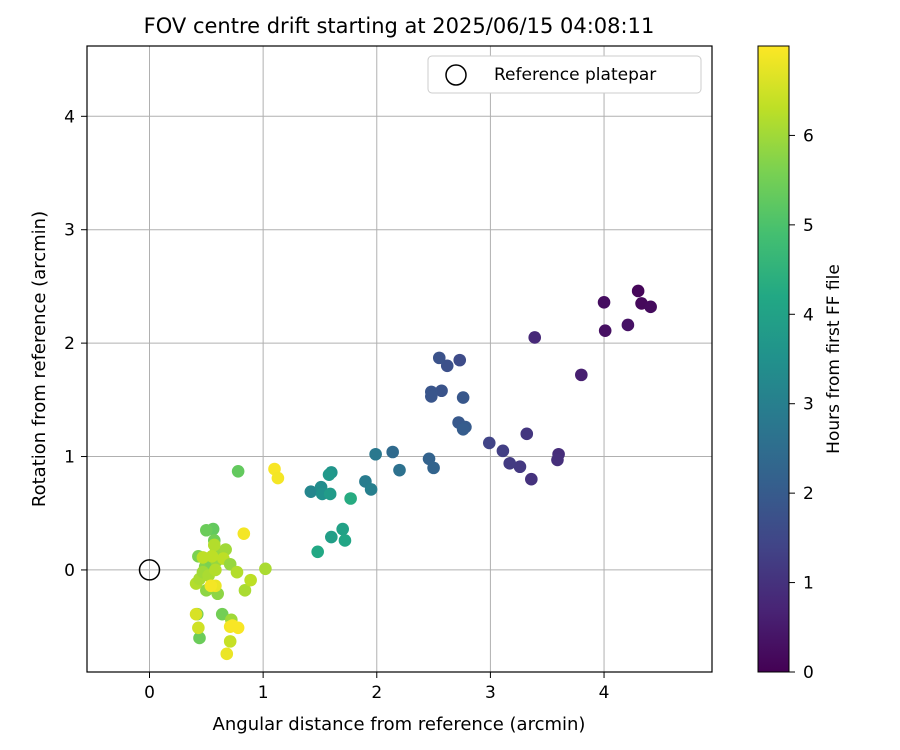 The height and width of the screenshot is (750, 900). What do you see at coordinates (604, 693) in the screenshot?
I see `x-tick-label: 4` at bounding box center [604, 693].